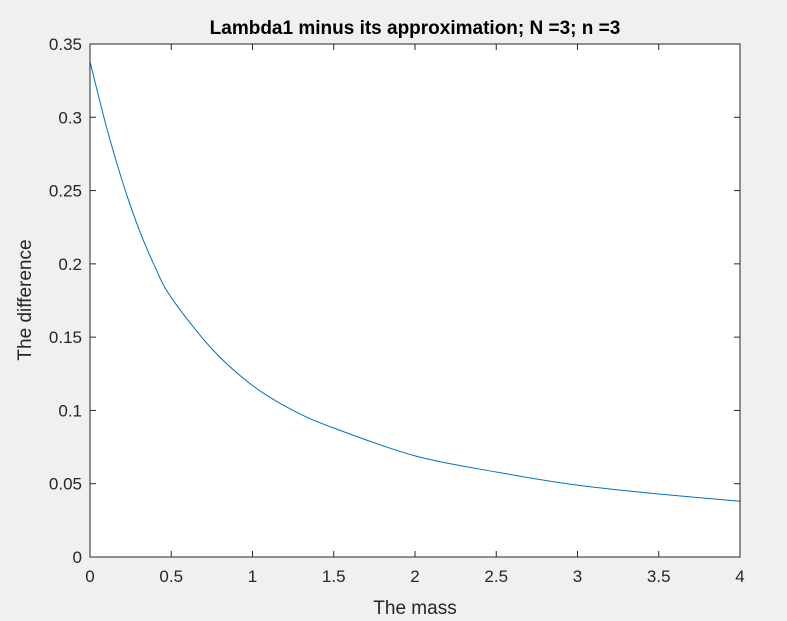 This screenshot has height=621, width=787. Describe the element at coordinates (89, 576) in the screenshot. I see `x-tick-label: 0` at that location.